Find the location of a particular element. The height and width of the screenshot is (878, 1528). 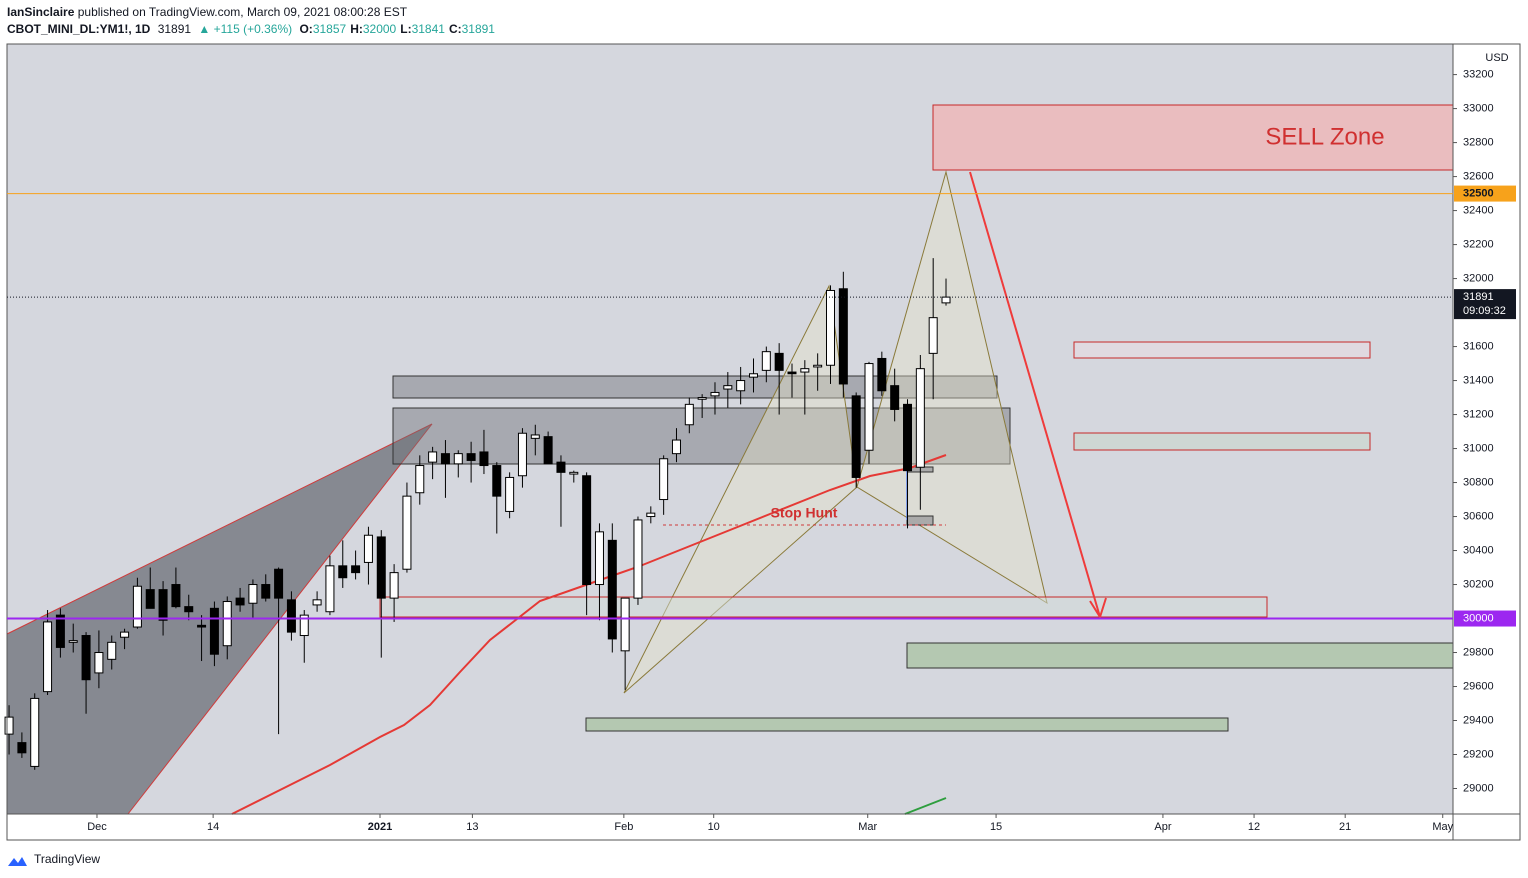

ohlc-value: 31841 is located at coordinates (428, 29).